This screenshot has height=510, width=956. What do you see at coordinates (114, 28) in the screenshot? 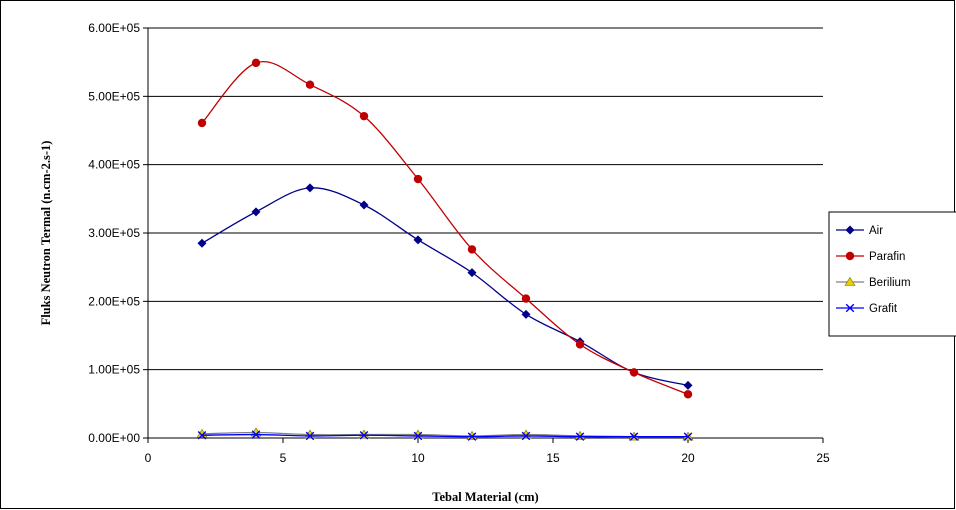
I see `y-tick-label: 6.00E+05` at bounding box center [114, 28].